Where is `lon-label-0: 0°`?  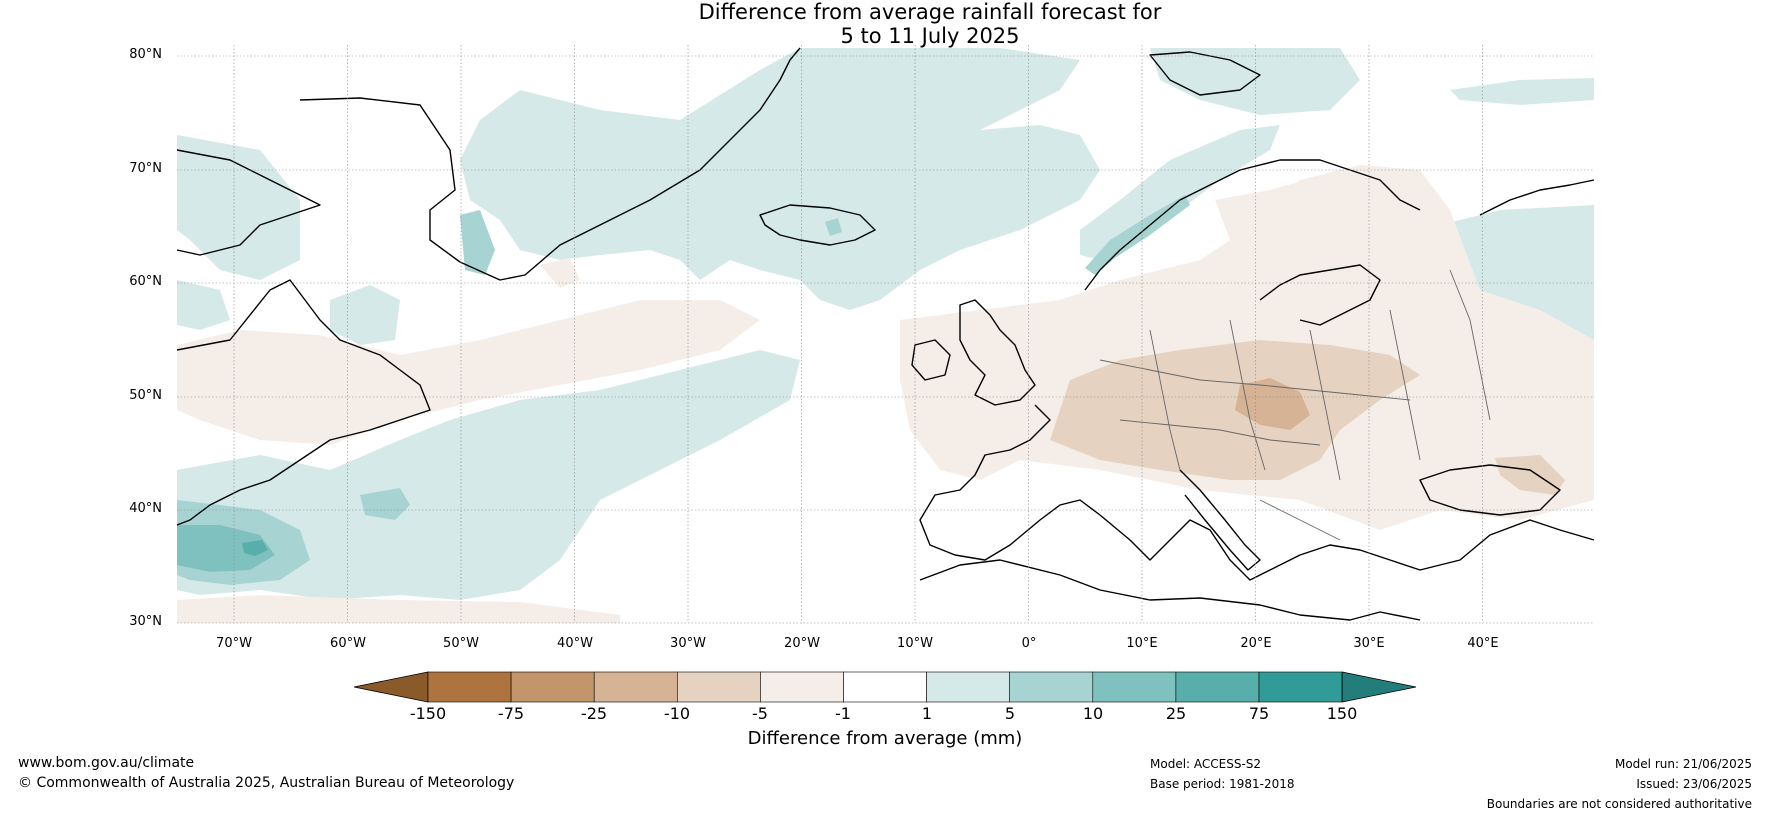
lon-label-0: 0° is located at coordinates (1029, 643).